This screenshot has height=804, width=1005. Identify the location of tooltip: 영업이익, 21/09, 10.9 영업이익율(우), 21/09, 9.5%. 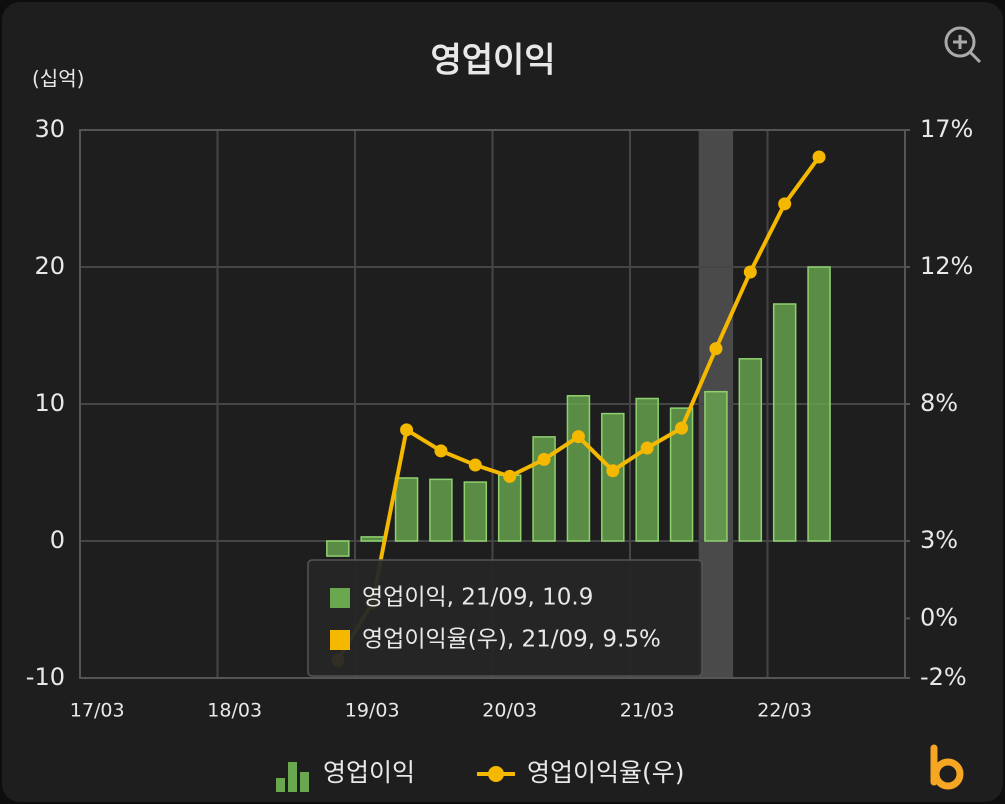
(505, 618).